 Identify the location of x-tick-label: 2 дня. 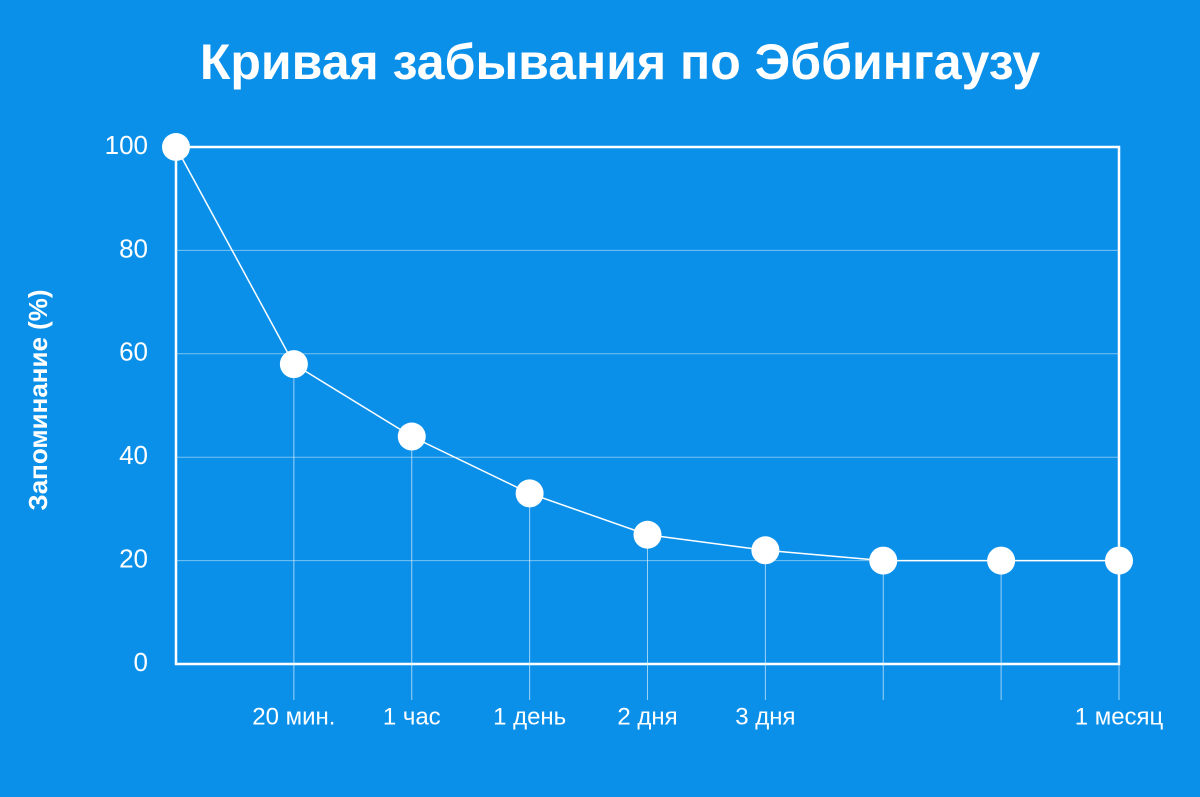
(647, 716).